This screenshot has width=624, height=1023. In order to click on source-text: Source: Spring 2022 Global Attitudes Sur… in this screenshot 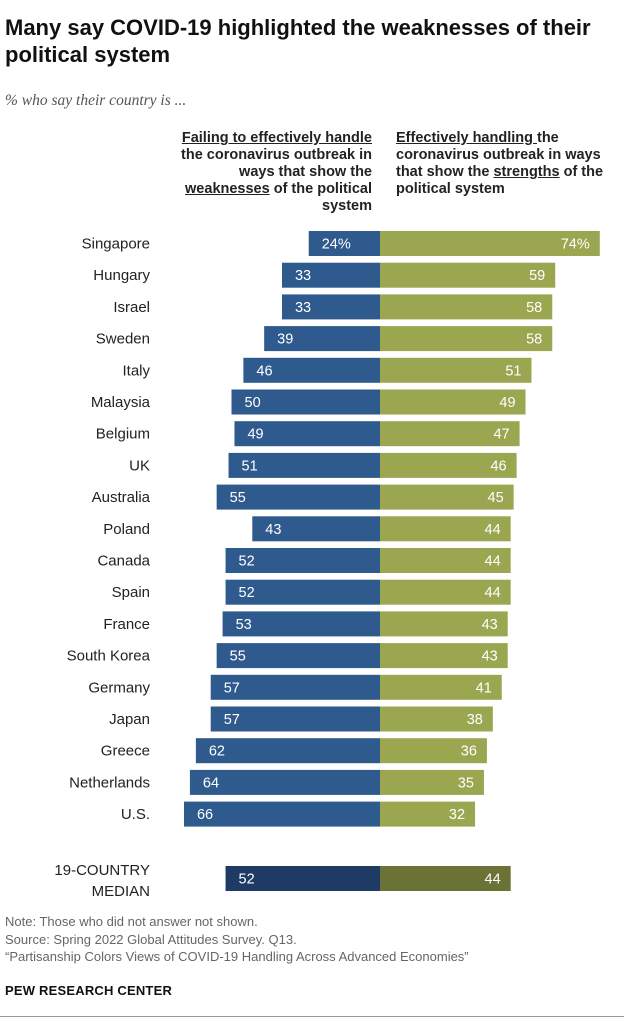, I will do `click(151, 939)`.